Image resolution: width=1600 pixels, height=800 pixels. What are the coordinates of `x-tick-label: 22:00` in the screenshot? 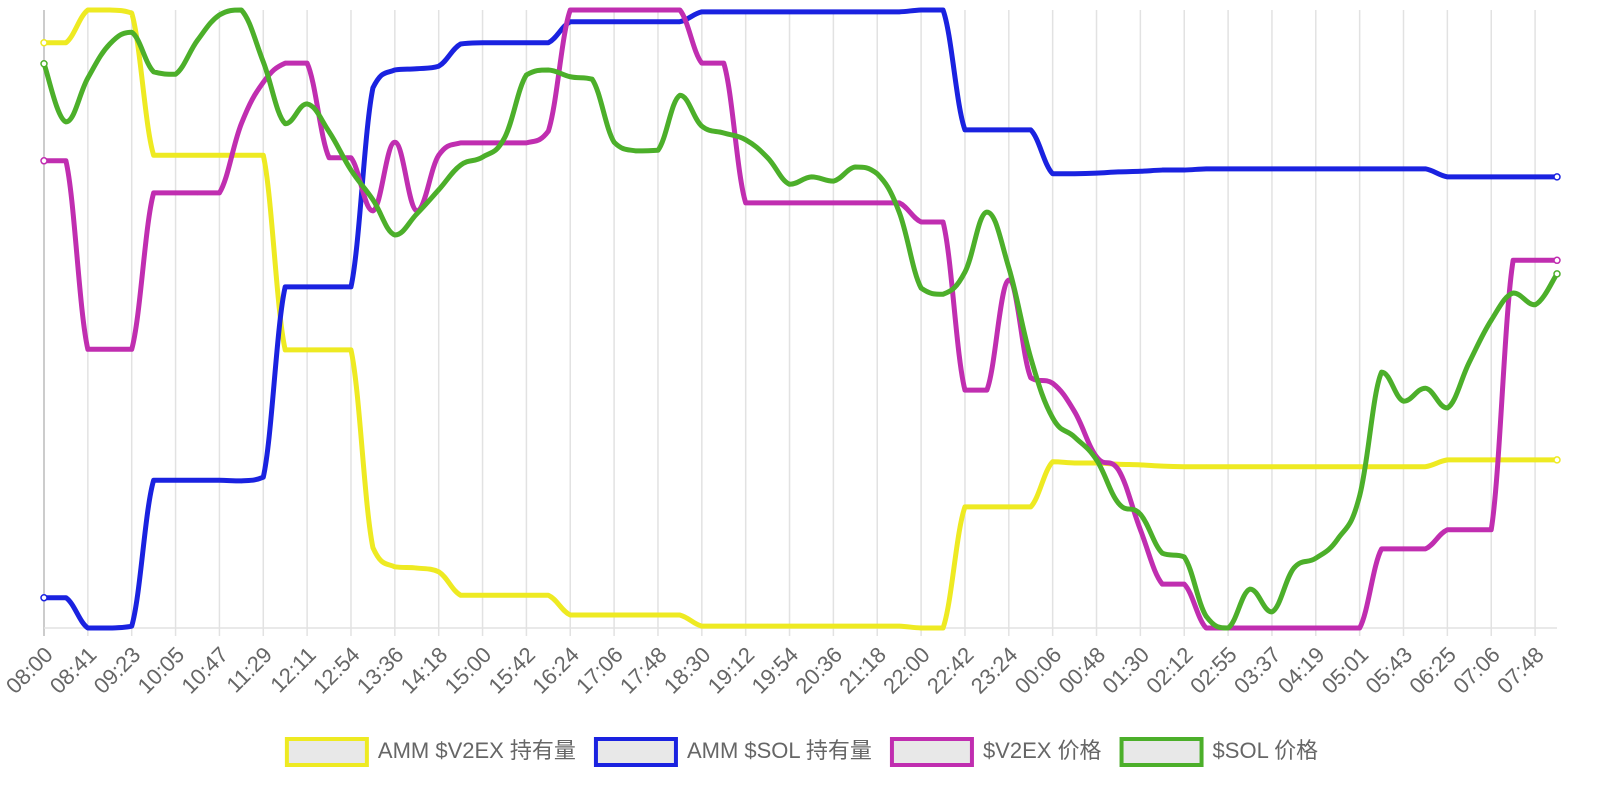 It's located at (906, 670).